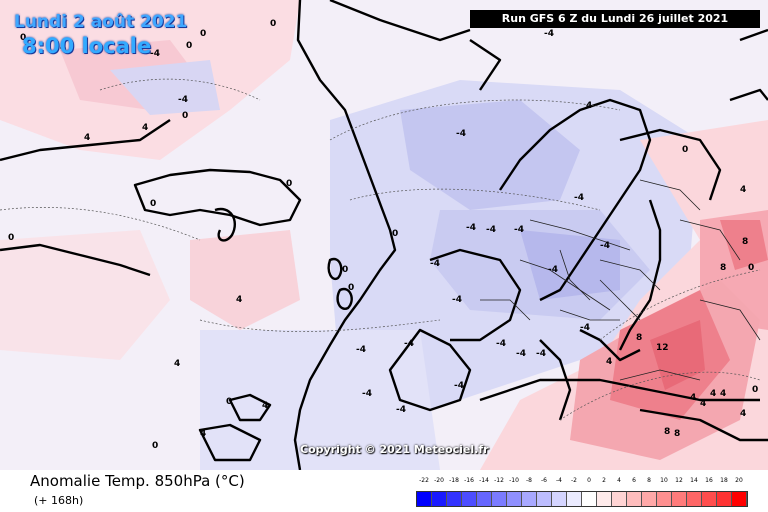 This screenshot has height=512, width=768. What do you see at coordinates (439, 480) in the screenshot?
I see `color-scale-tick: -20` at bounding box center [439, 480].